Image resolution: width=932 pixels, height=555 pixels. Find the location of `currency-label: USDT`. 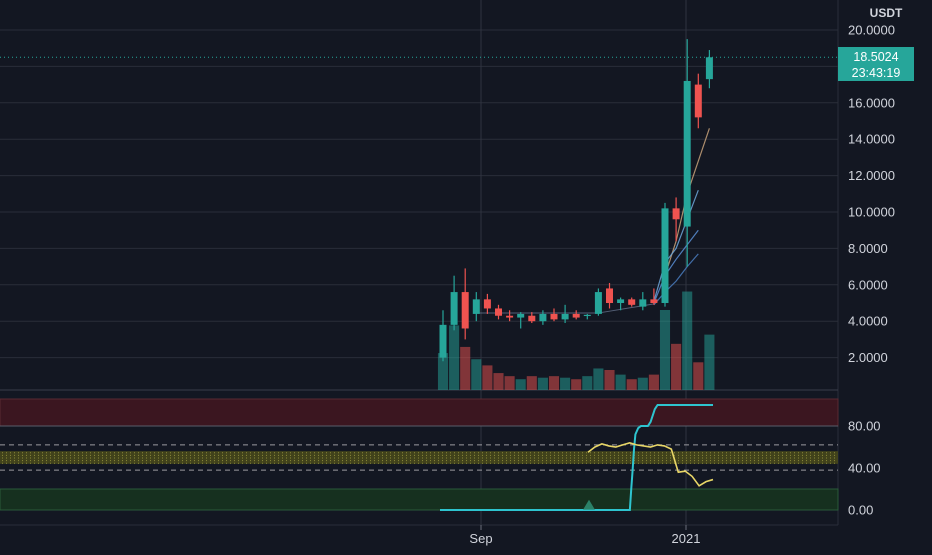

currency-label: USDT is located at coordinates (886, 13).